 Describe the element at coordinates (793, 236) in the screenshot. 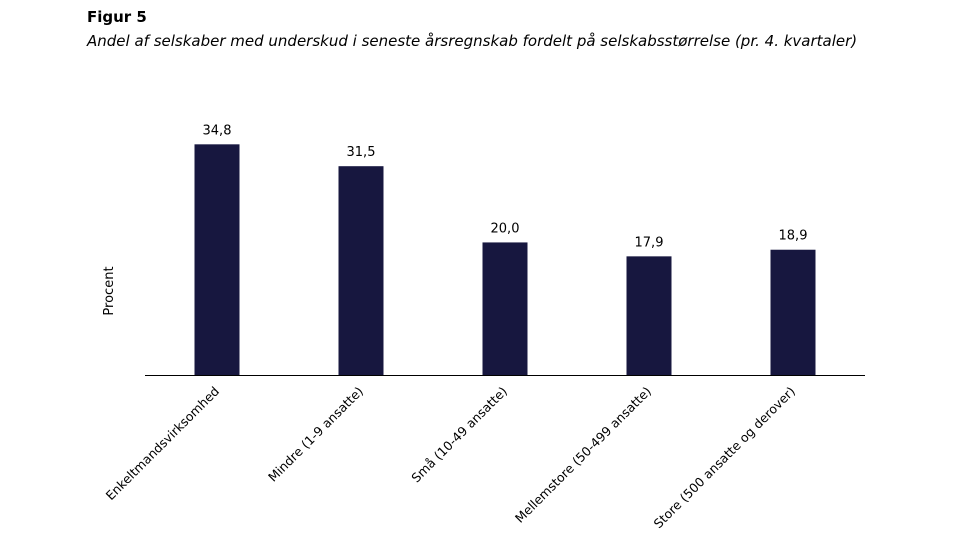

I see `bar-value-label: 18,9` at that location.